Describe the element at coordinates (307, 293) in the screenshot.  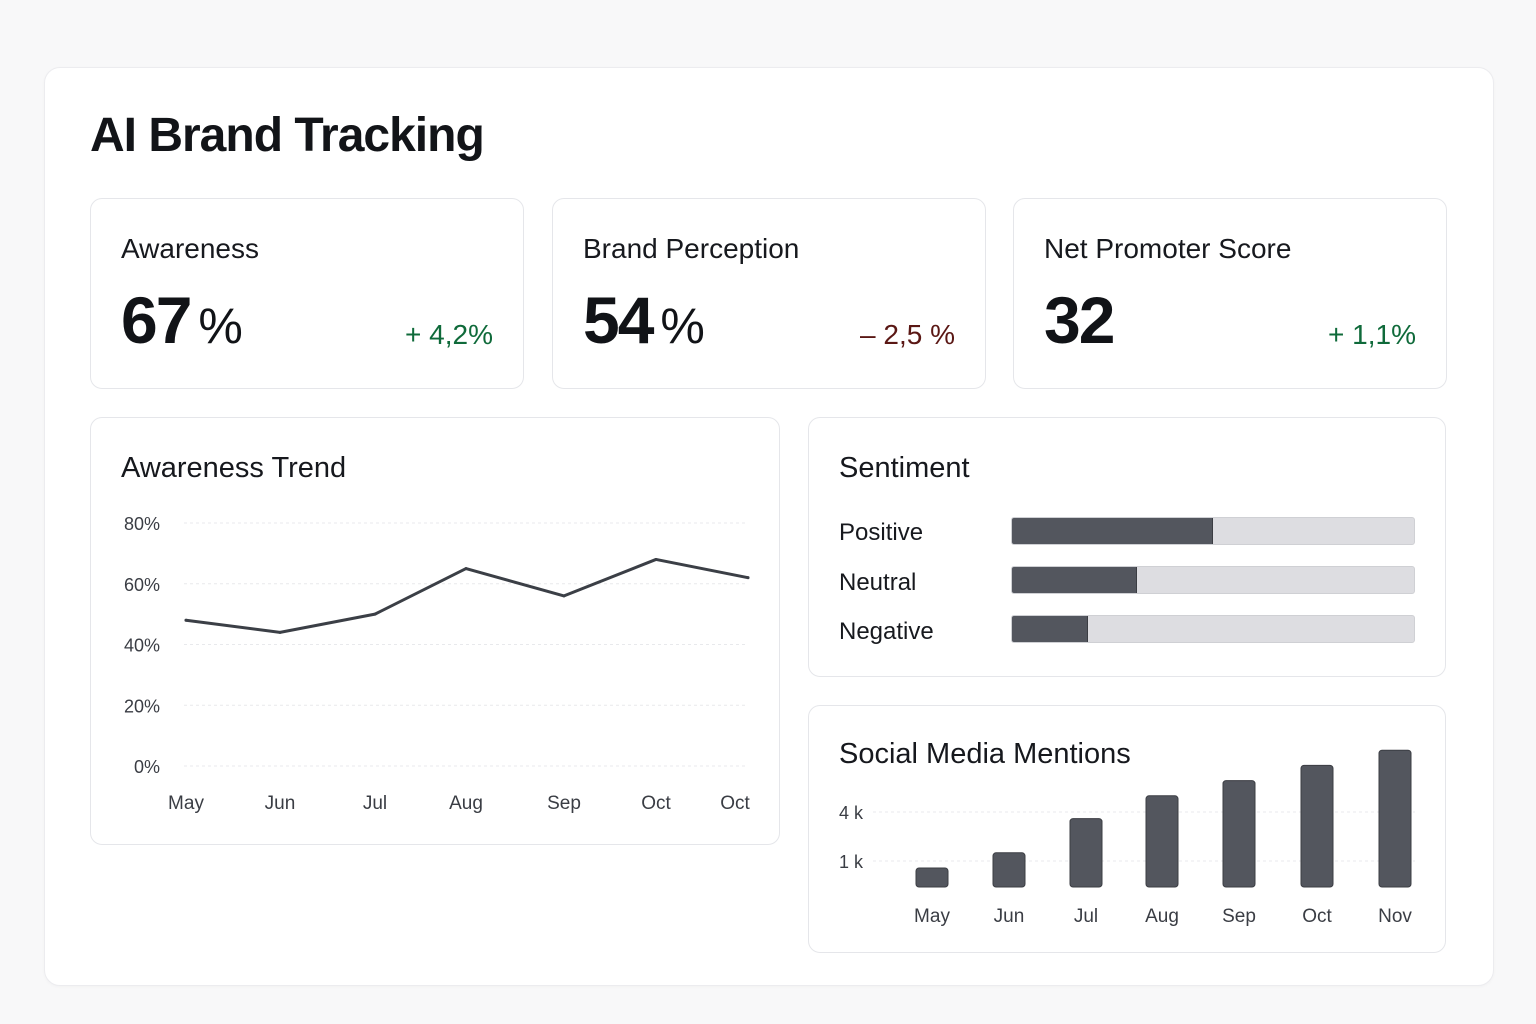
I see `kpi-card-awareness: Awareness 67% + 4,2%` at that location.